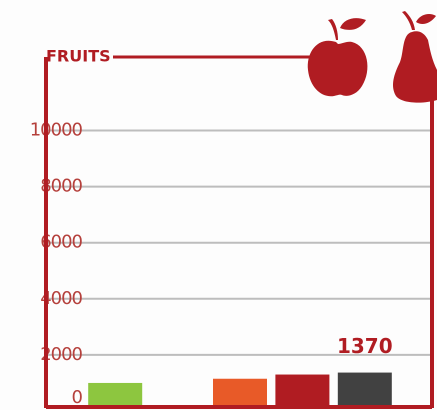 This screenshot has height=410, width=437. Describe the element at coordinates (415, 57) in the screenshot. I see `pear-icon` at that location.